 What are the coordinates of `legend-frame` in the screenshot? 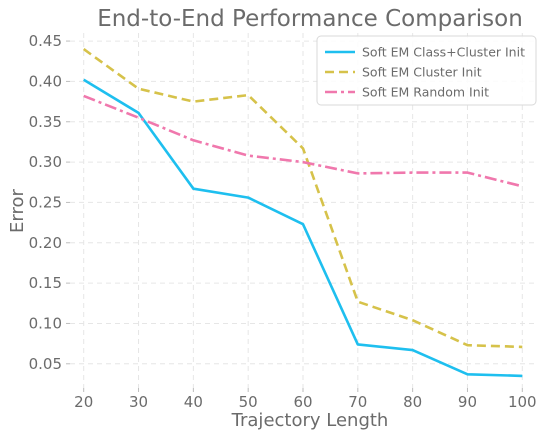 It's located at (426, 70).